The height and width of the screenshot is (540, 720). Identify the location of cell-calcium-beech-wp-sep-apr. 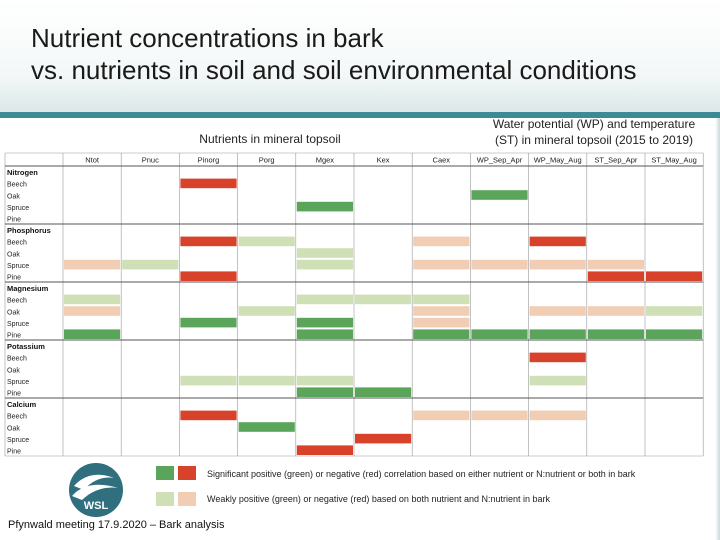
(499, 415).